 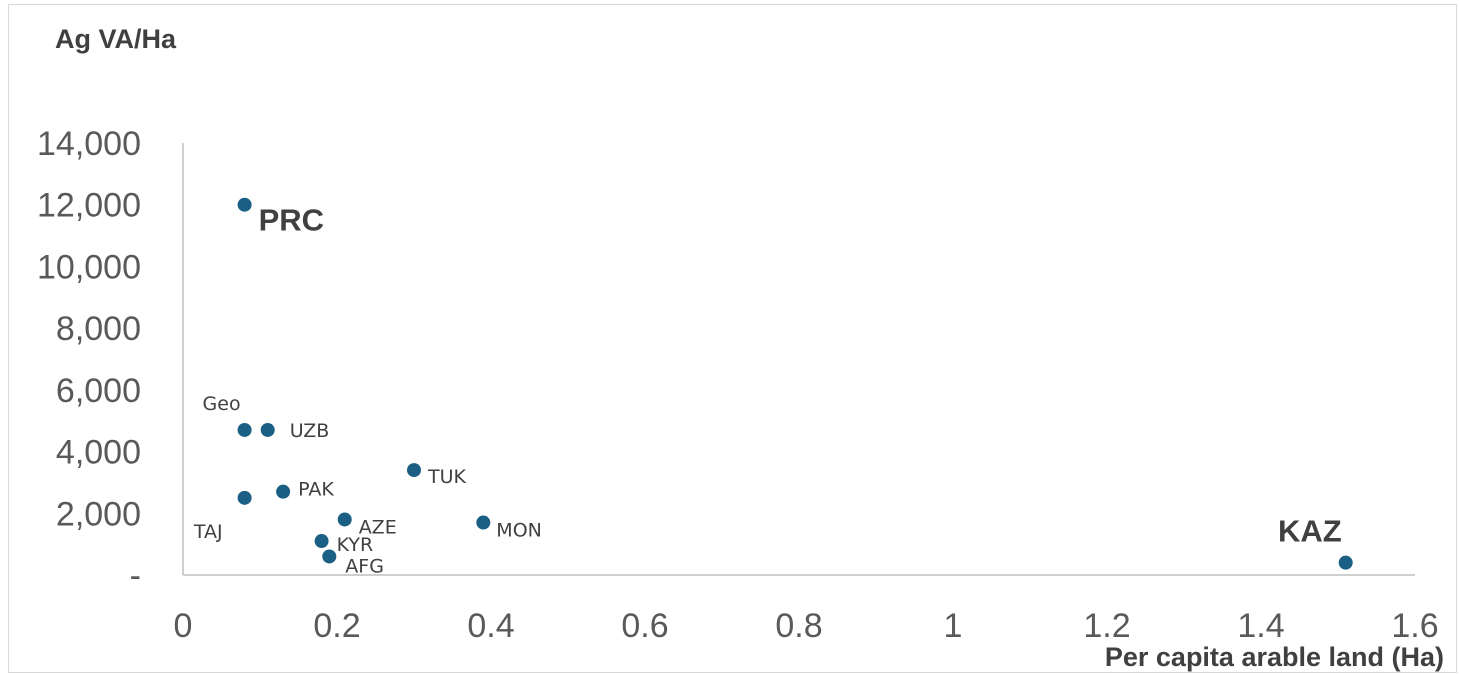 What do you see at coordinates (222, 404) in the screenshot?
I see `point-label-geo: Geo` at bounding box center [222, 404].